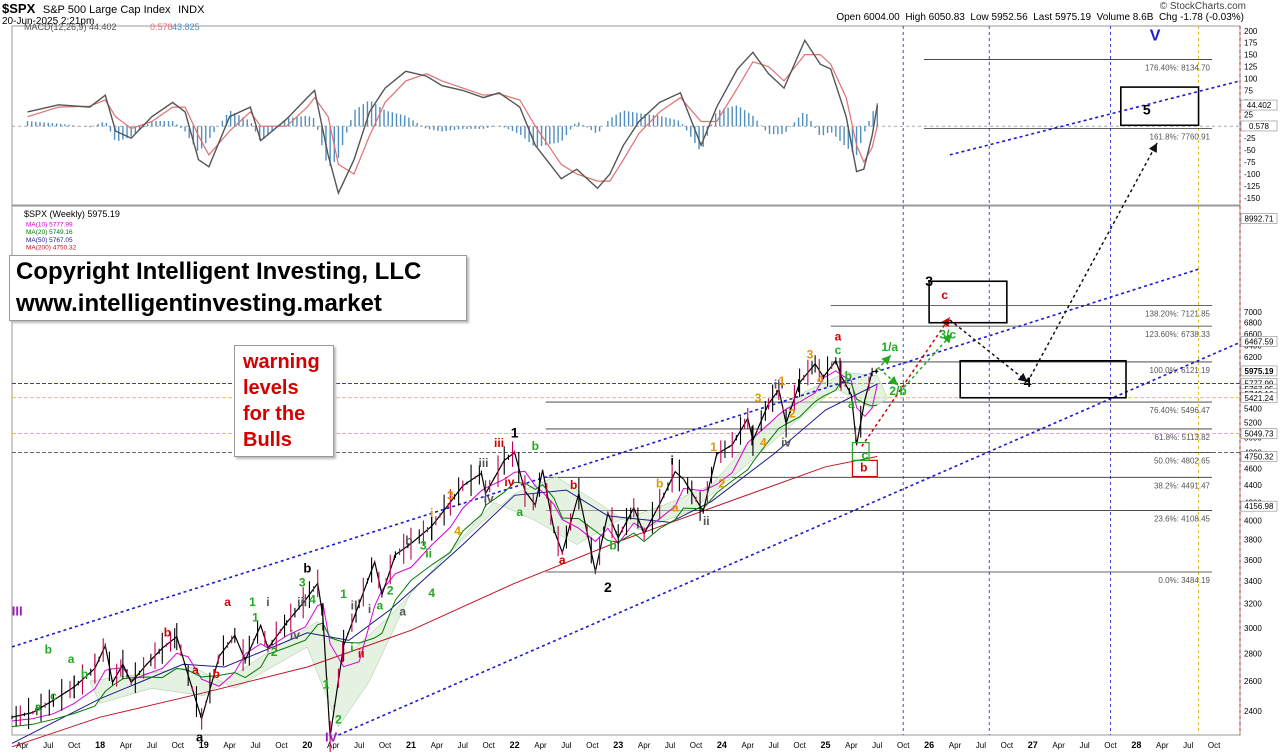 The width and height of the screenshot is (1280, 752). Describe the element at coordinates (1253, 485) in the screenshot. I see `price-y-tick: 4400` at that location.